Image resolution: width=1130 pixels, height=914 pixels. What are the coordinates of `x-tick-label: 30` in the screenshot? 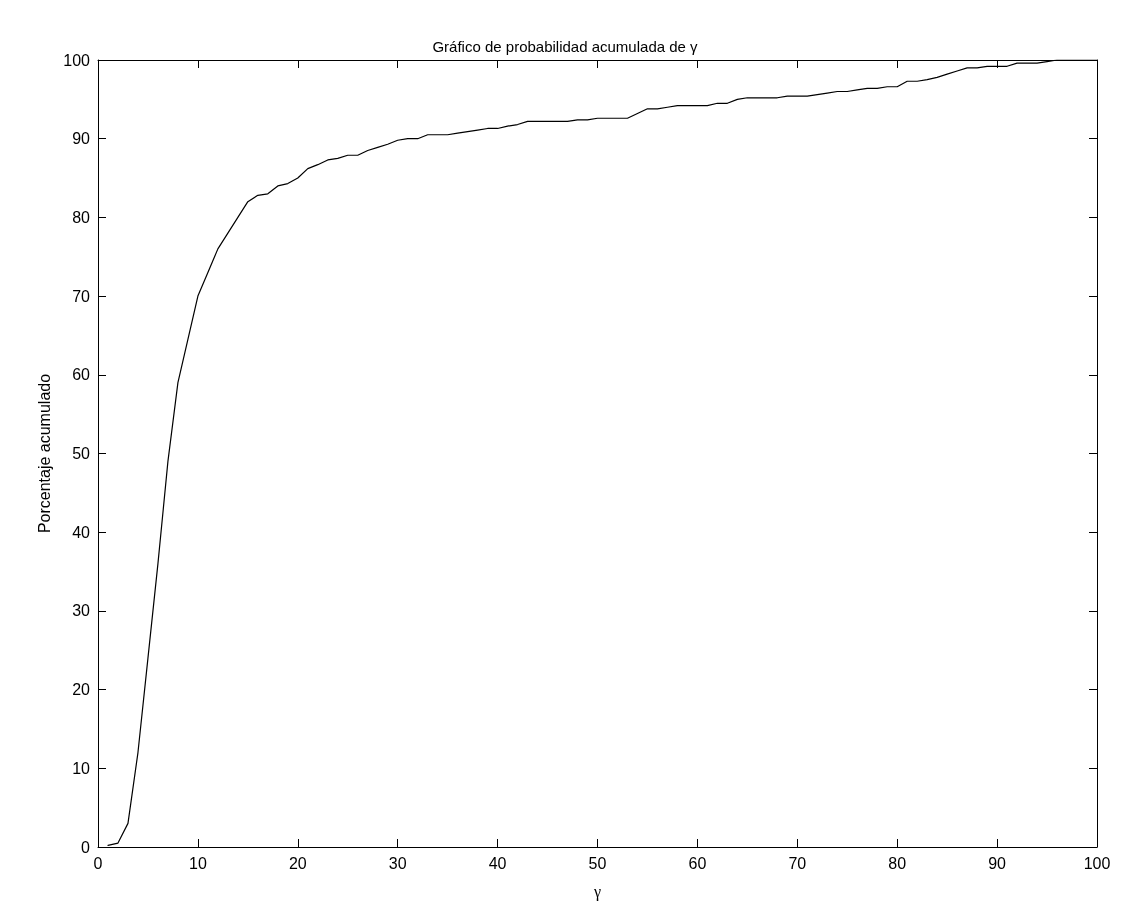 It's located at (397, 863).